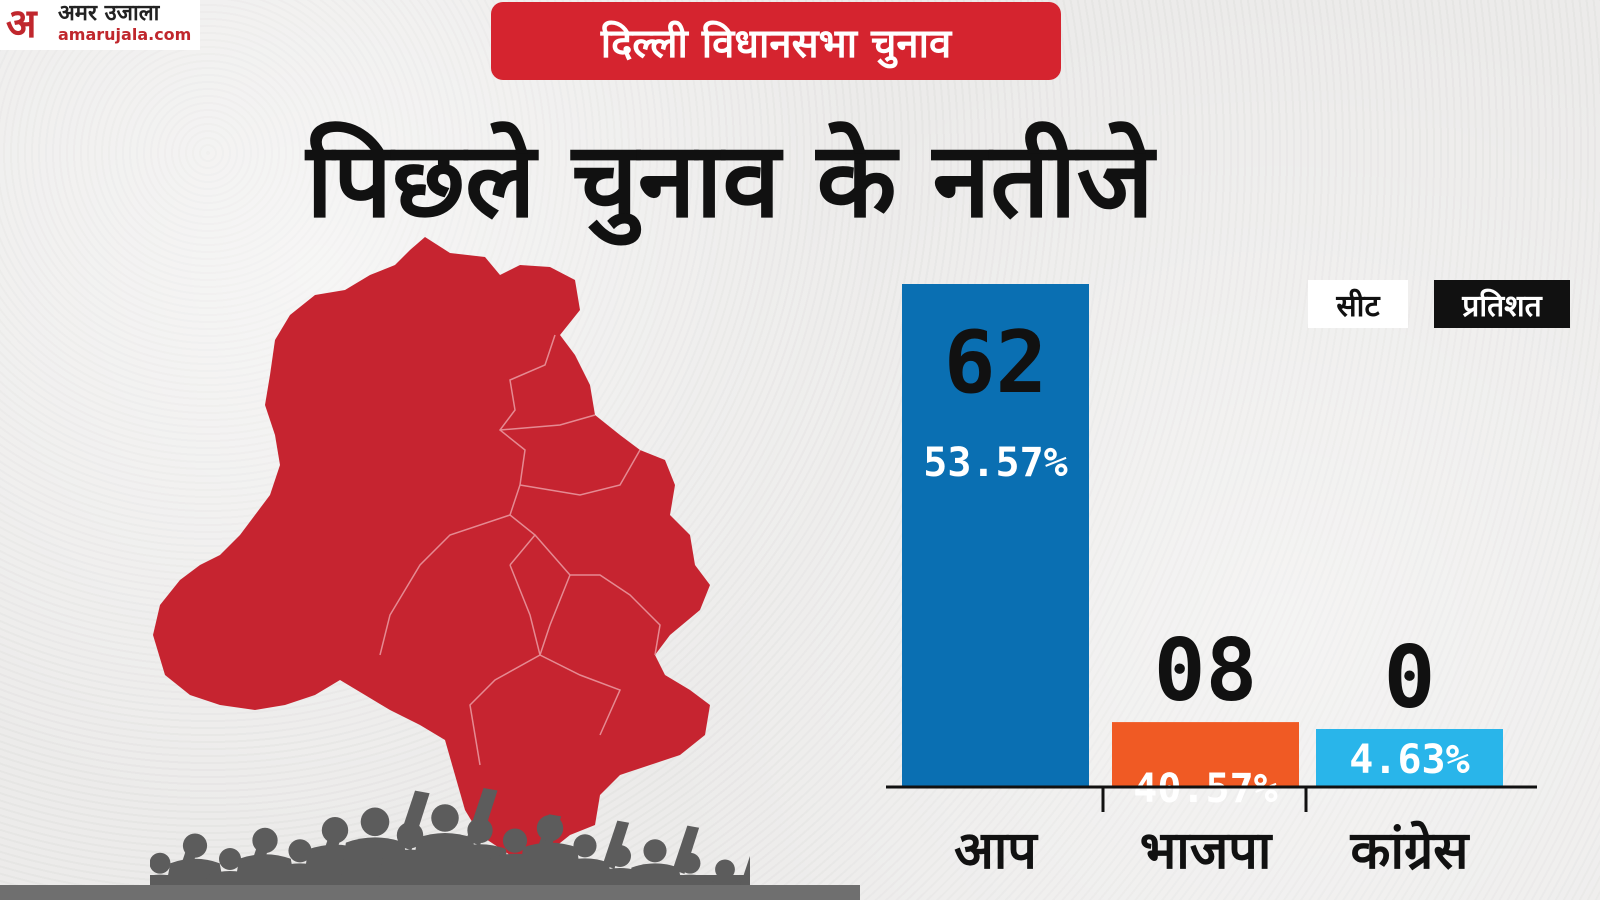 The image size is (1600, 900). Describe the element at coordinates (1410, 850) in the screenshot. I see `category-label: कांग्रेस` at that location.